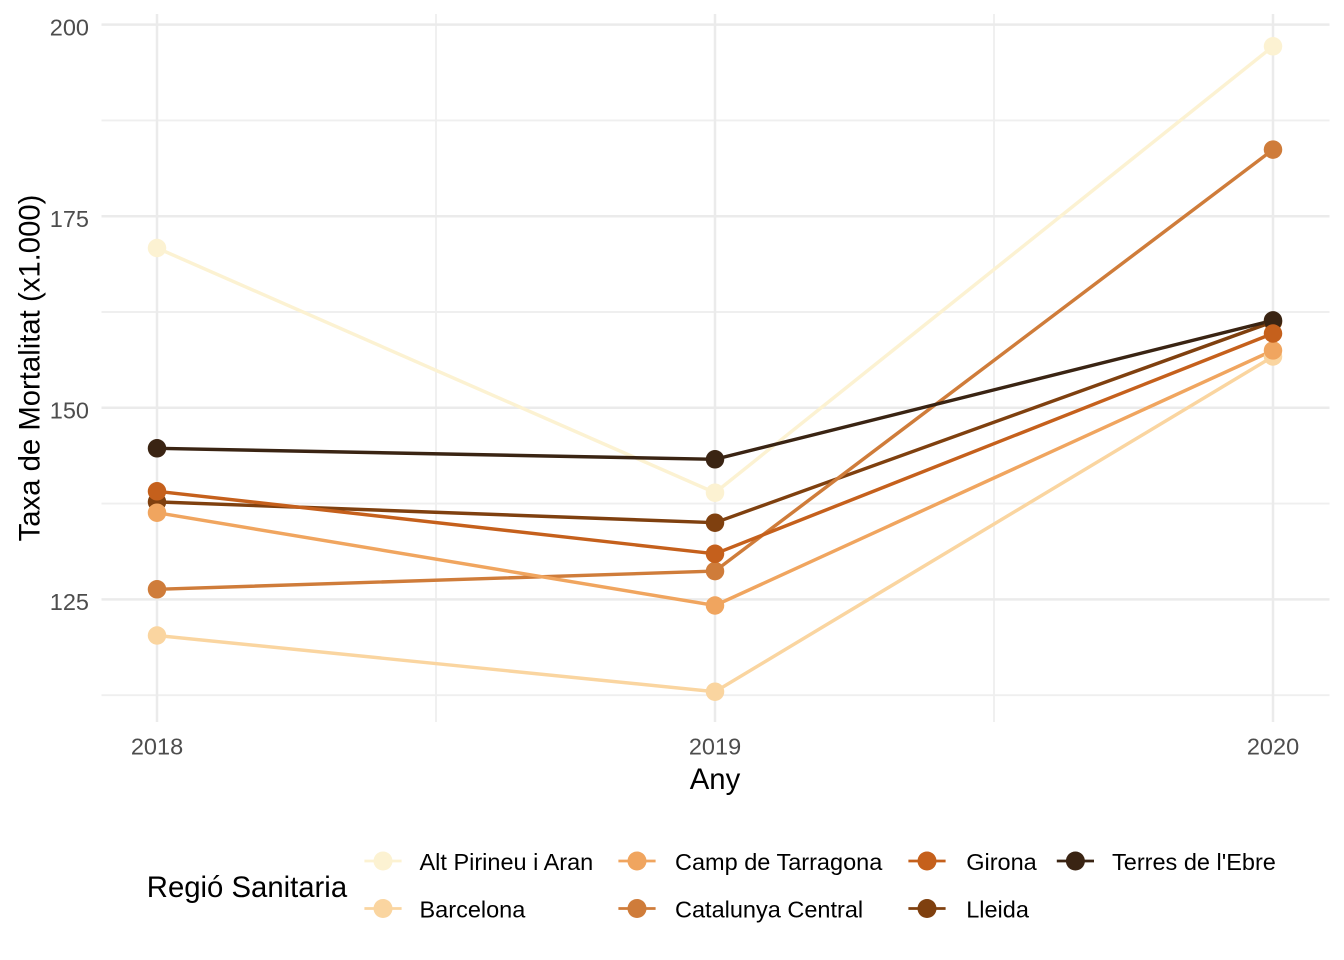  What do you see at coordinates (715, 779) in the screenshot?
I see `svg-text: Any` at bounding box center [715, 779].